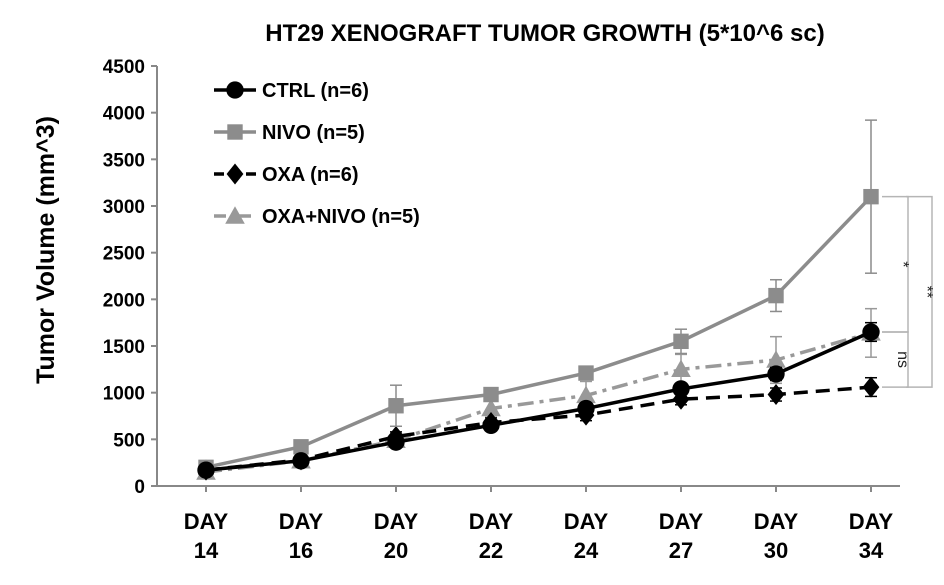 This screenshot has width=944, height=585. What do you see at coordinates (301, 550) in the screenshot?
I see `x-tick-label: 16` at bounding box center [301, 550].